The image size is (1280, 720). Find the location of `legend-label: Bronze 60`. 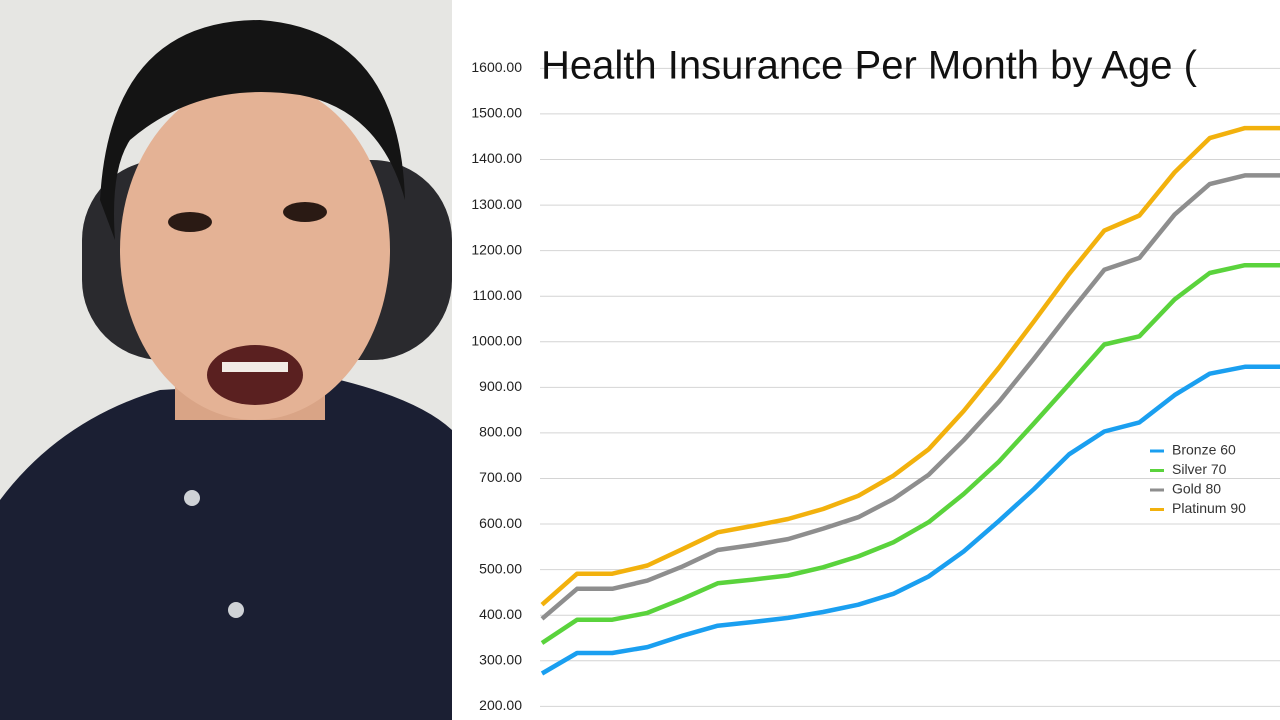

legend-label: Bronze 60 is located at coordinates (1204, 450).